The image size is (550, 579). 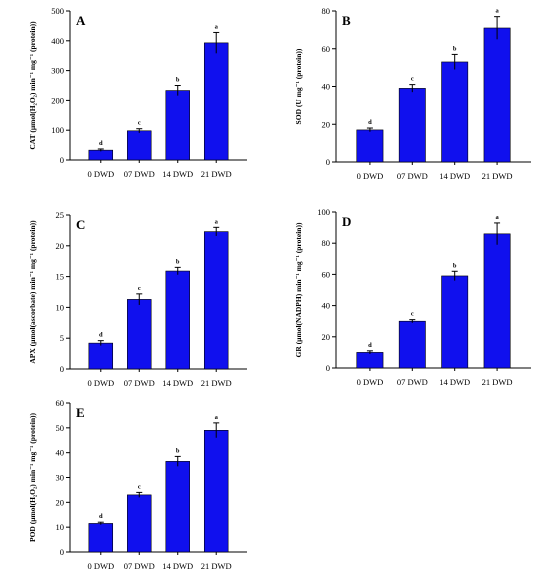 What do you see at coordinates (60, 277) in the screenshot?
I see `y-tick-label: 15` at bounding box center [60, 277].